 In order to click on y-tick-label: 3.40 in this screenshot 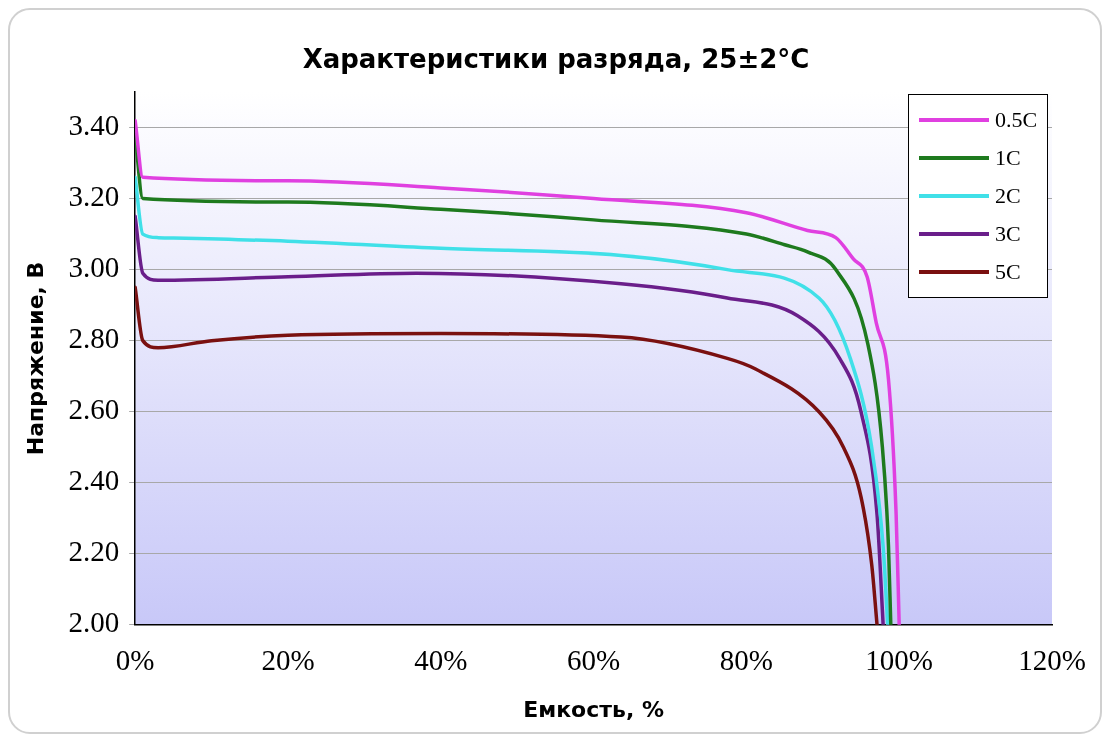, I will do `click(94, 125)`.